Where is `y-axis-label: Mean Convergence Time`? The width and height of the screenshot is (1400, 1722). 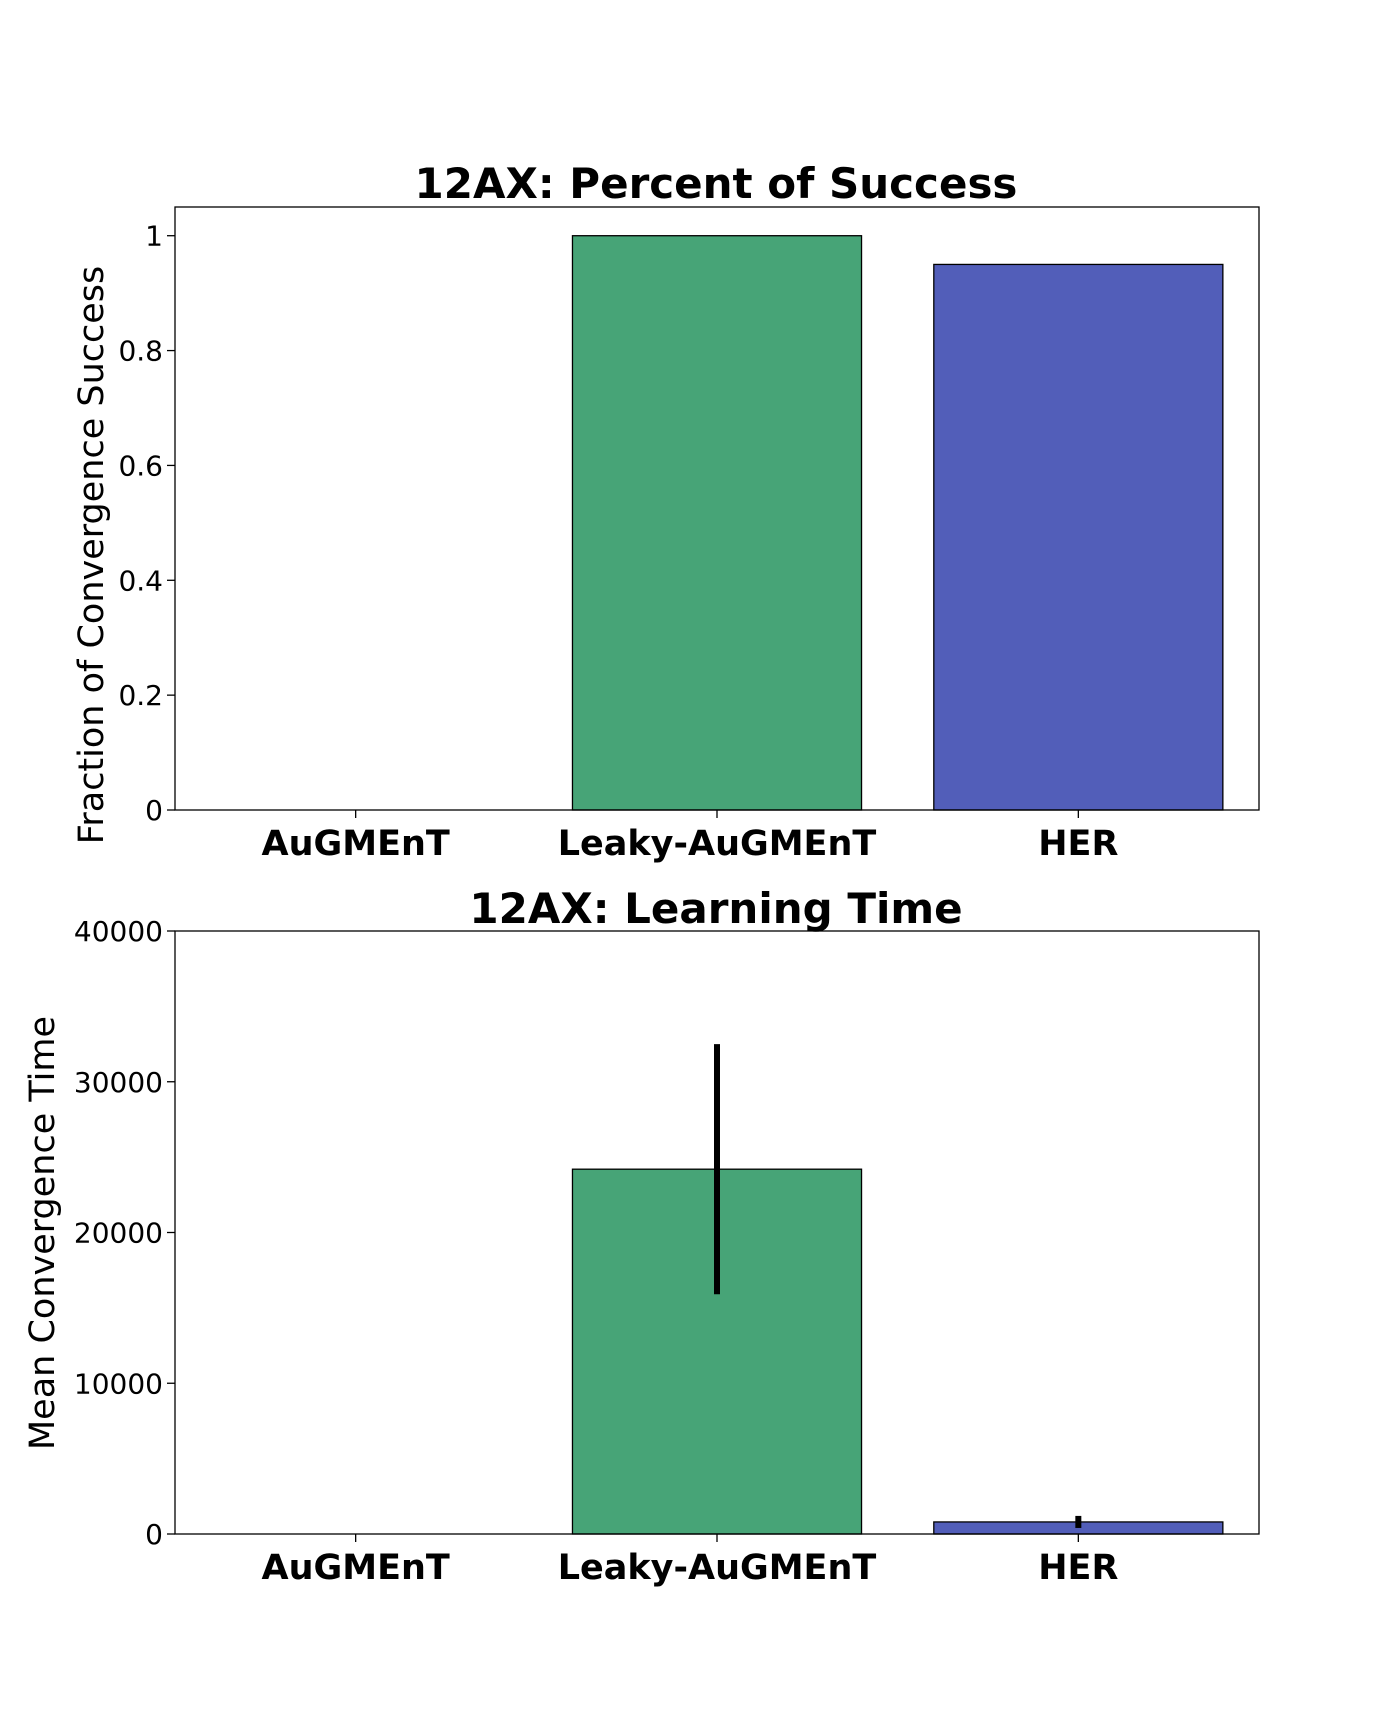 y-axis-label: Mean Convergence Time is located at coordinates (43, 1233).